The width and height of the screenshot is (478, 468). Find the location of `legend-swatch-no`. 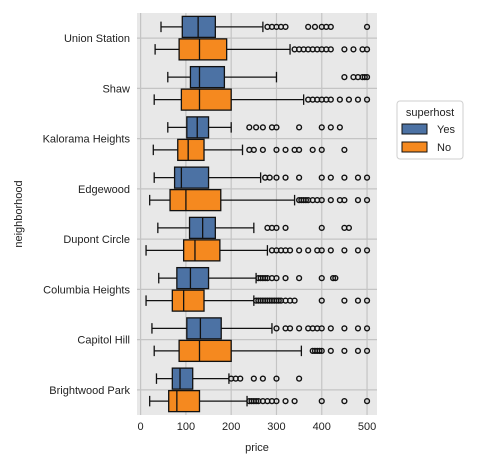

legend-swatch-no is located at coordinates (414, 147).